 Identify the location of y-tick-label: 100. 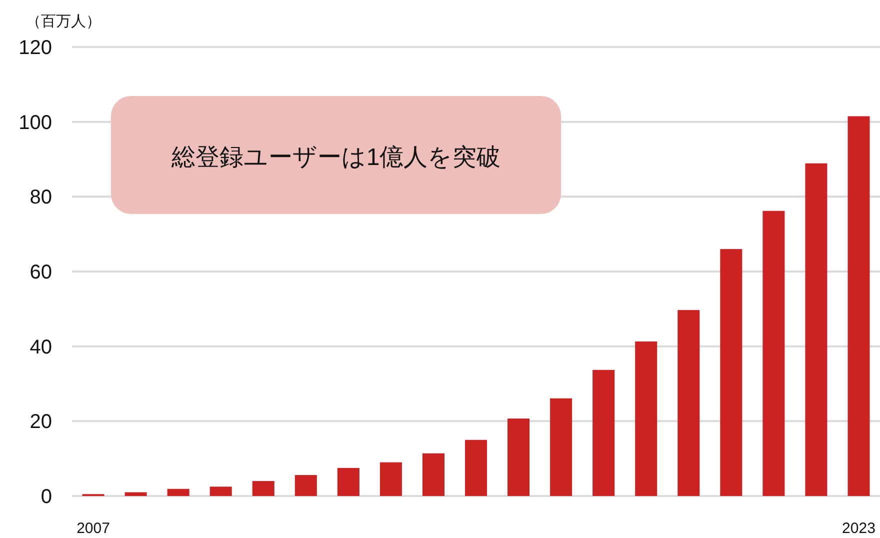
(35, 123).